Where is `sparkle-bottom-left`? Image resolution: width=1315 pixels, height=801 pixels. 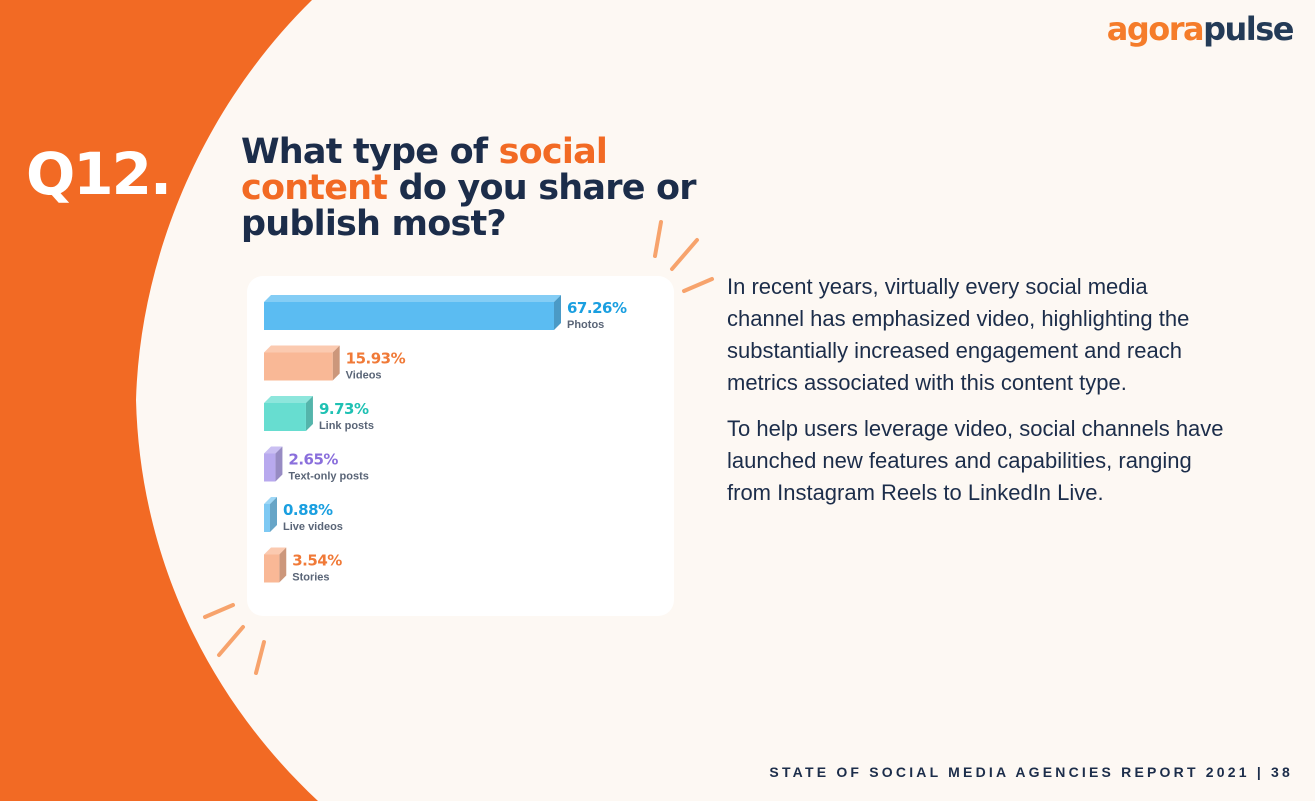
sparkle-bottom-left is located at coordinates (234, 639).